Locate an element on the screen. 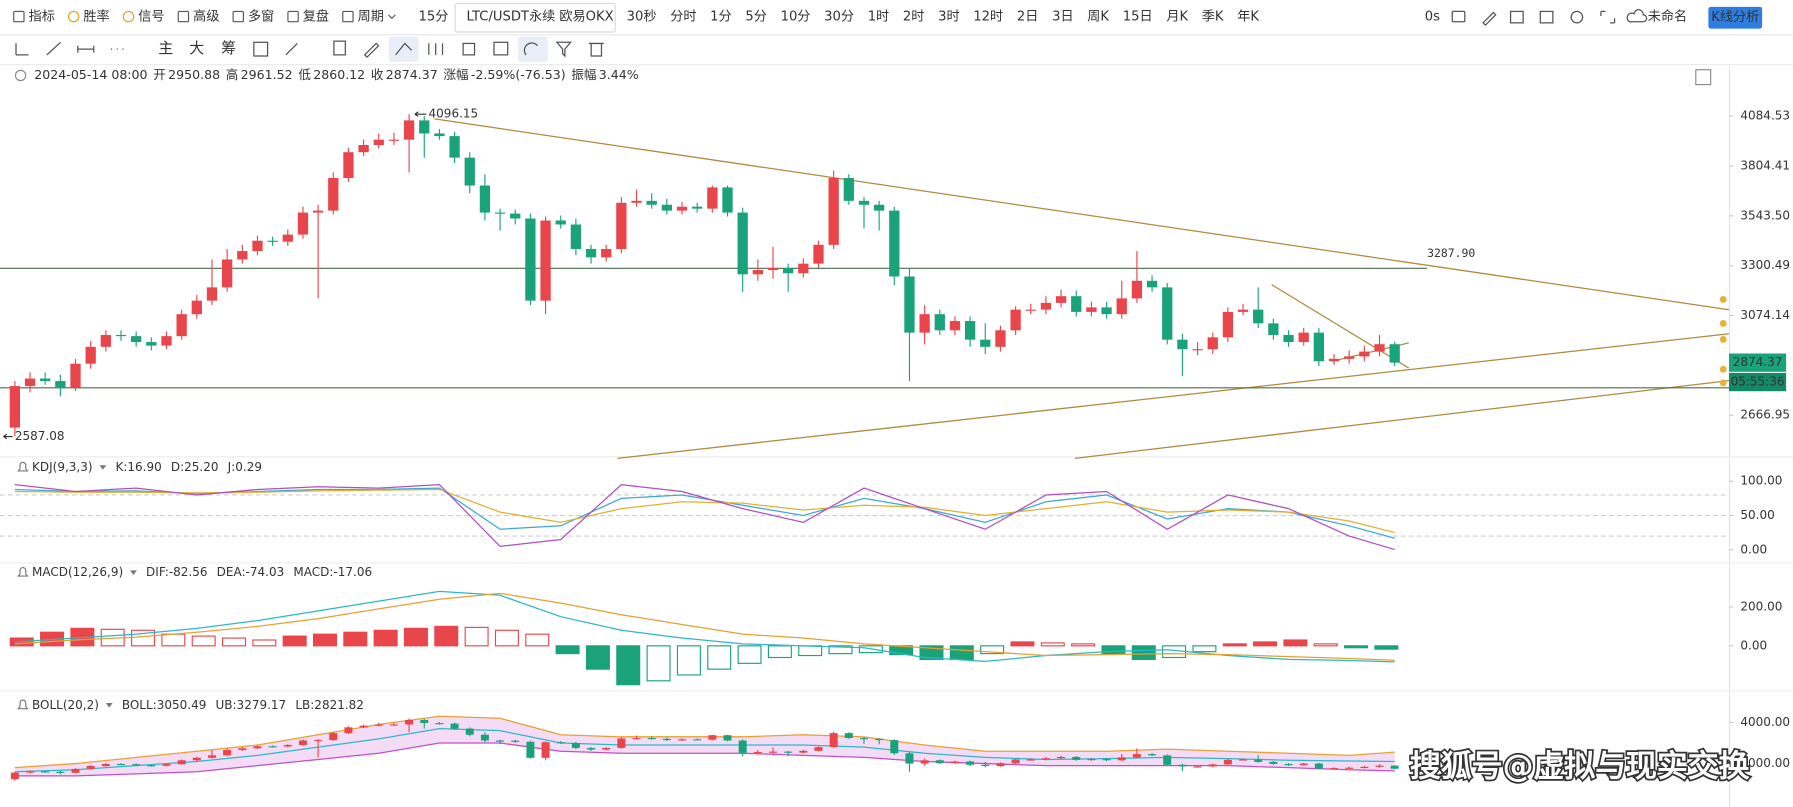 The width and height of the screenshot is (1793, 807). high-label: 4096.15 is located at coordinates (454, 114).